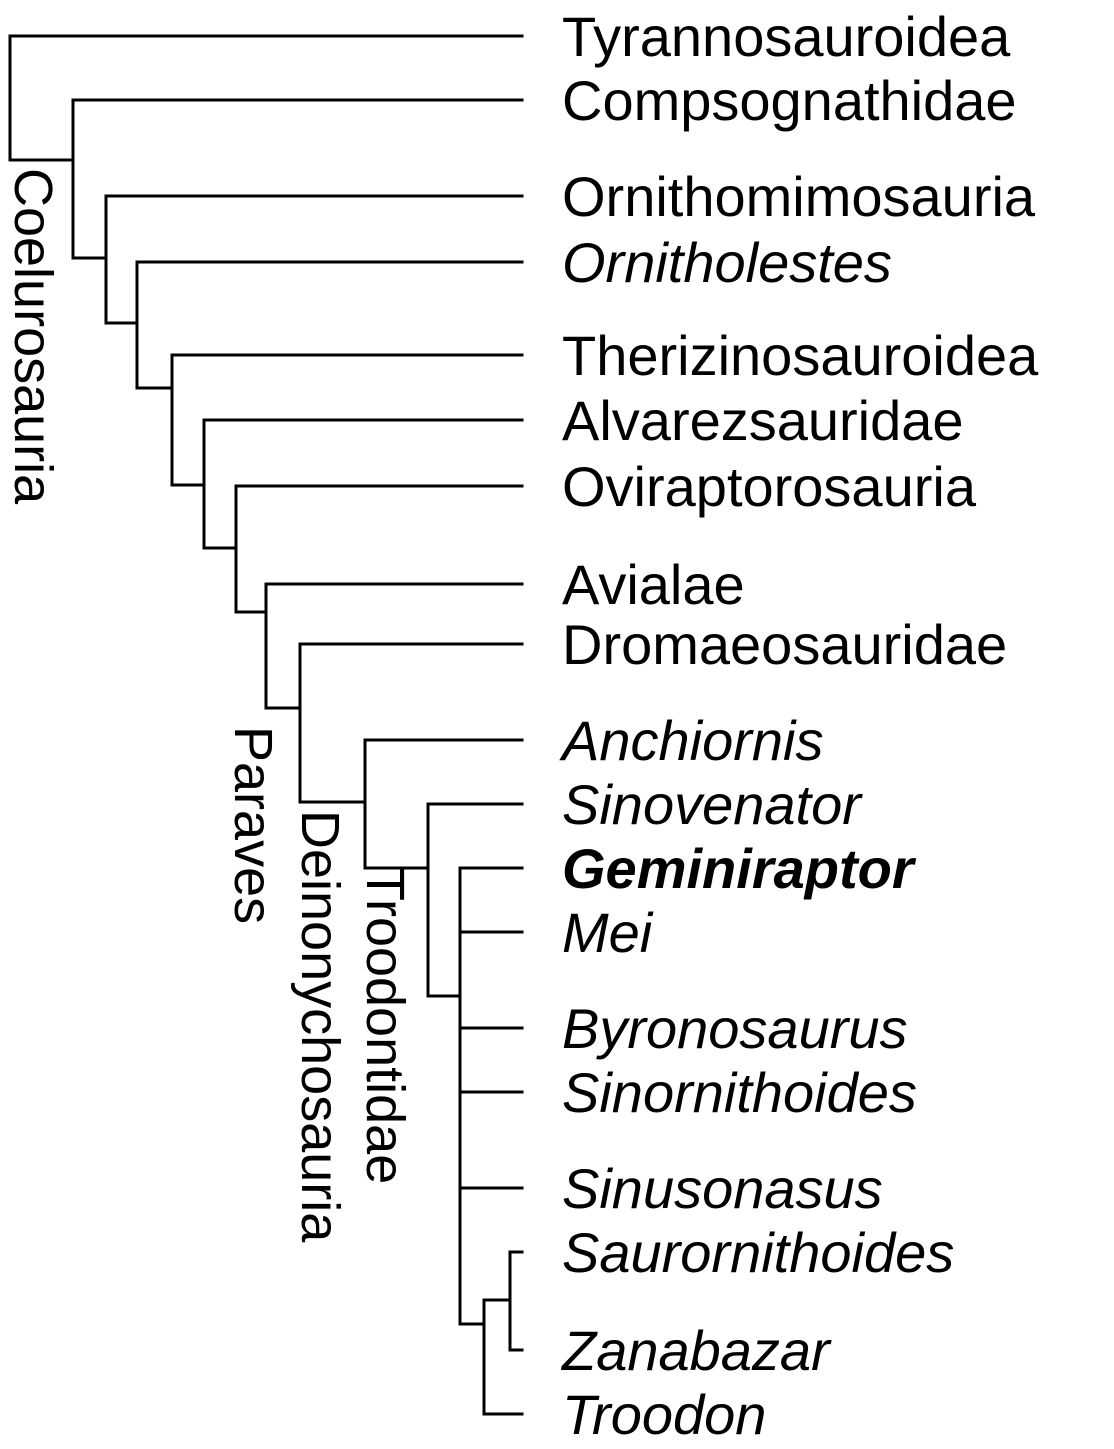  What do you see at coordinates (691, 740) in the screenshot?
I see `taxon-label-anchiornis: Anchiornis` at bounding box center [691, 740].